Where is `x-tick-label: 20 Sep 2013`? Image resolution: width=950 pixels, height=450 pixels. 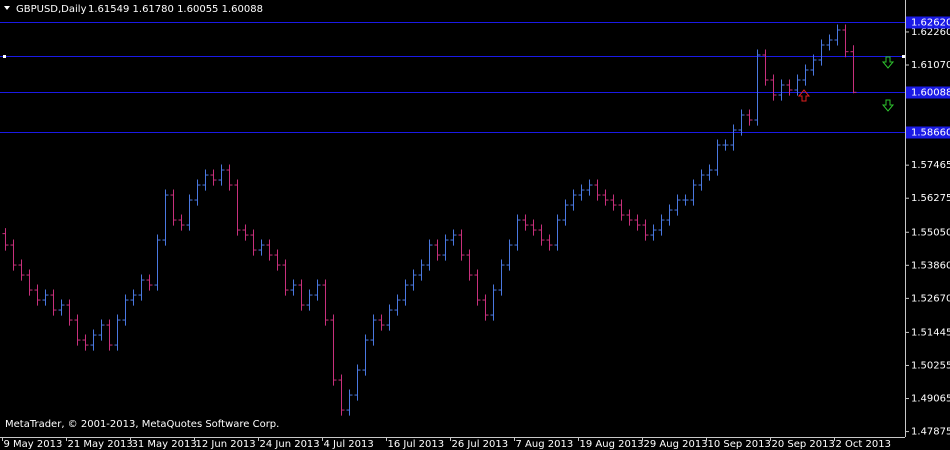 x-tick-label: 20 Sep 2013 is located at coordinates (803, 444).